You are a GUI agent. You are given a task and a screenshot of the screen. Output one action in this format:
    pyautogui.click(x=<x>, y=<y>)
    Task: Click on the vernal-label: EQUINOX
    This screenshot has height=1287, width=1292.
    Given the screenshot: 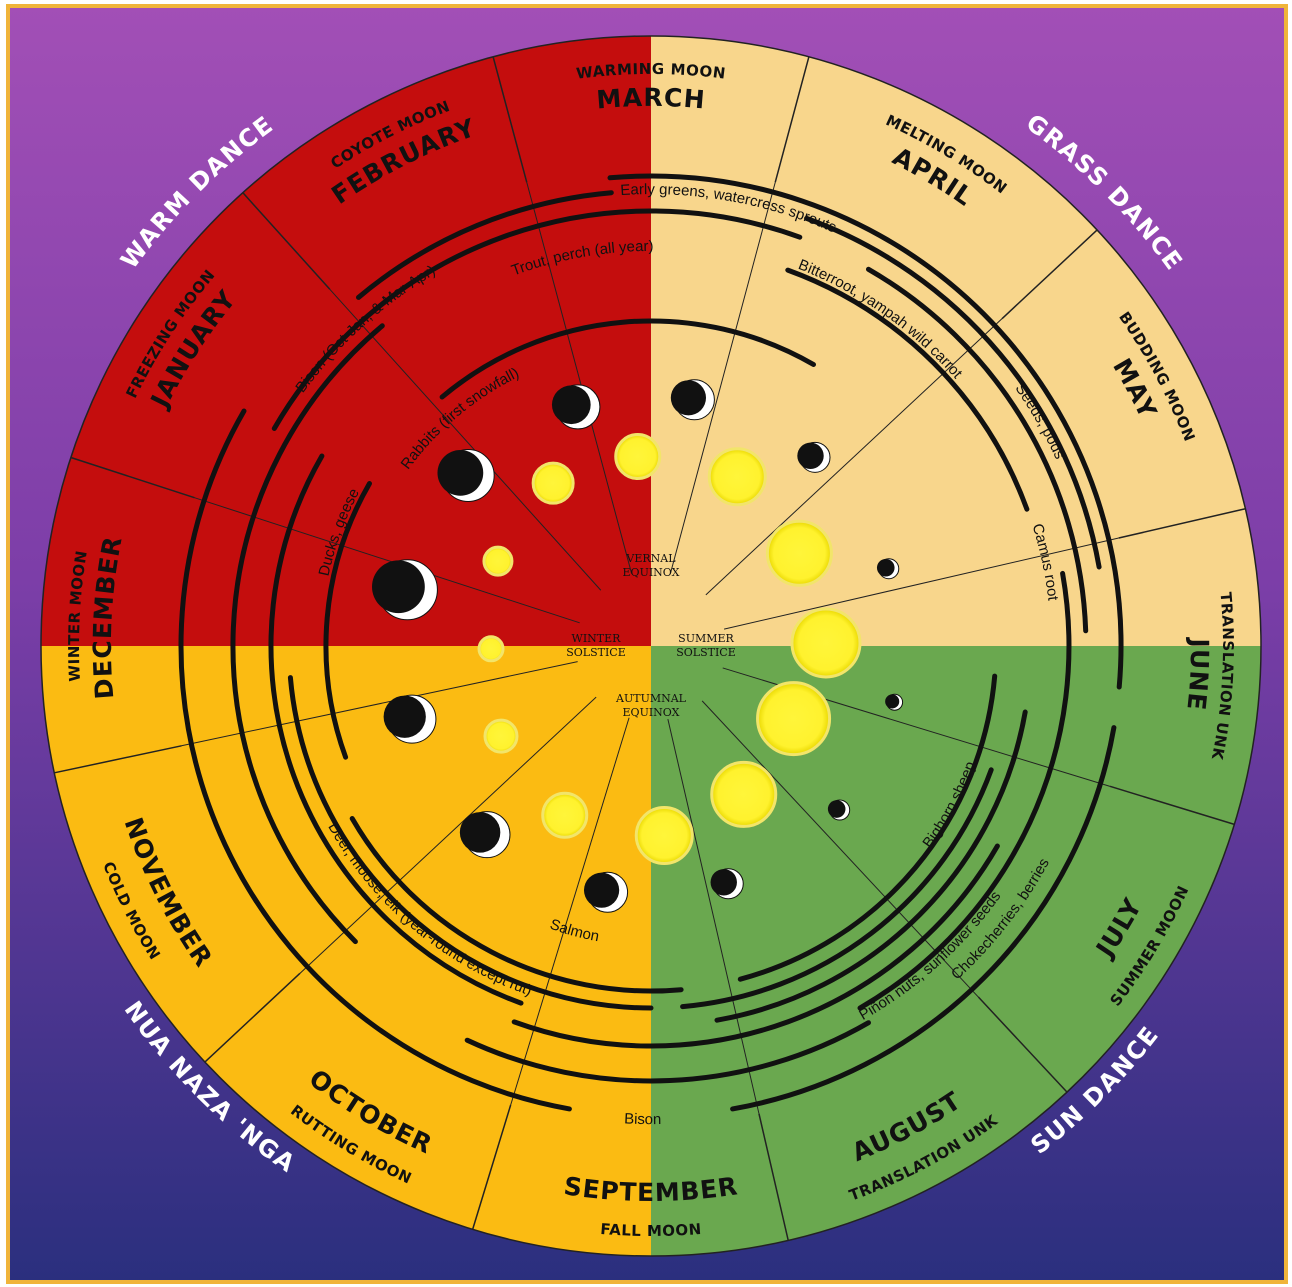 What is the action you would take?
    pyautogui.click(x=651, y=572)
    